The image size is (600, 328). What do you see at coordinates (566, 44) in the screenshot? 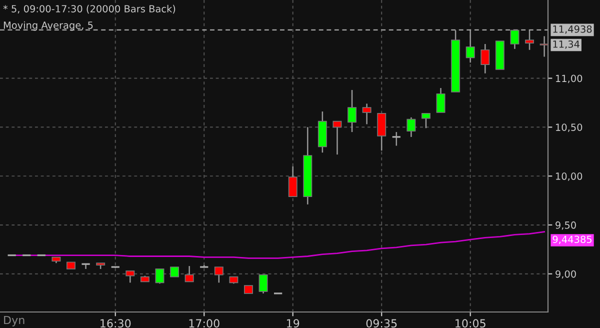
I see `annotation: 11,34` at bounding box center [566, 44].